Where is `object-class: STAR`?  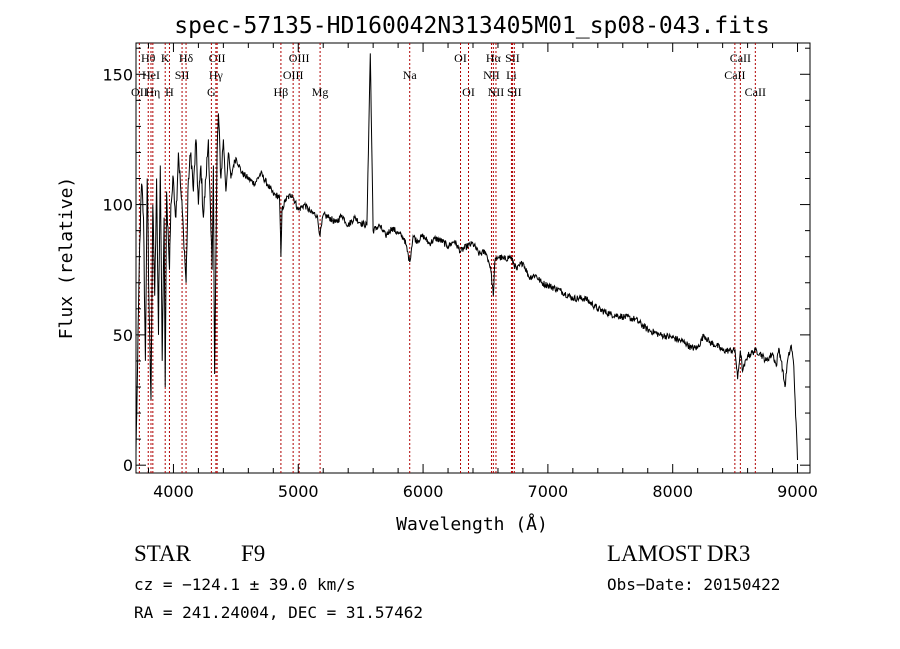
object-class: STAR is located at coordinates (163, 553).